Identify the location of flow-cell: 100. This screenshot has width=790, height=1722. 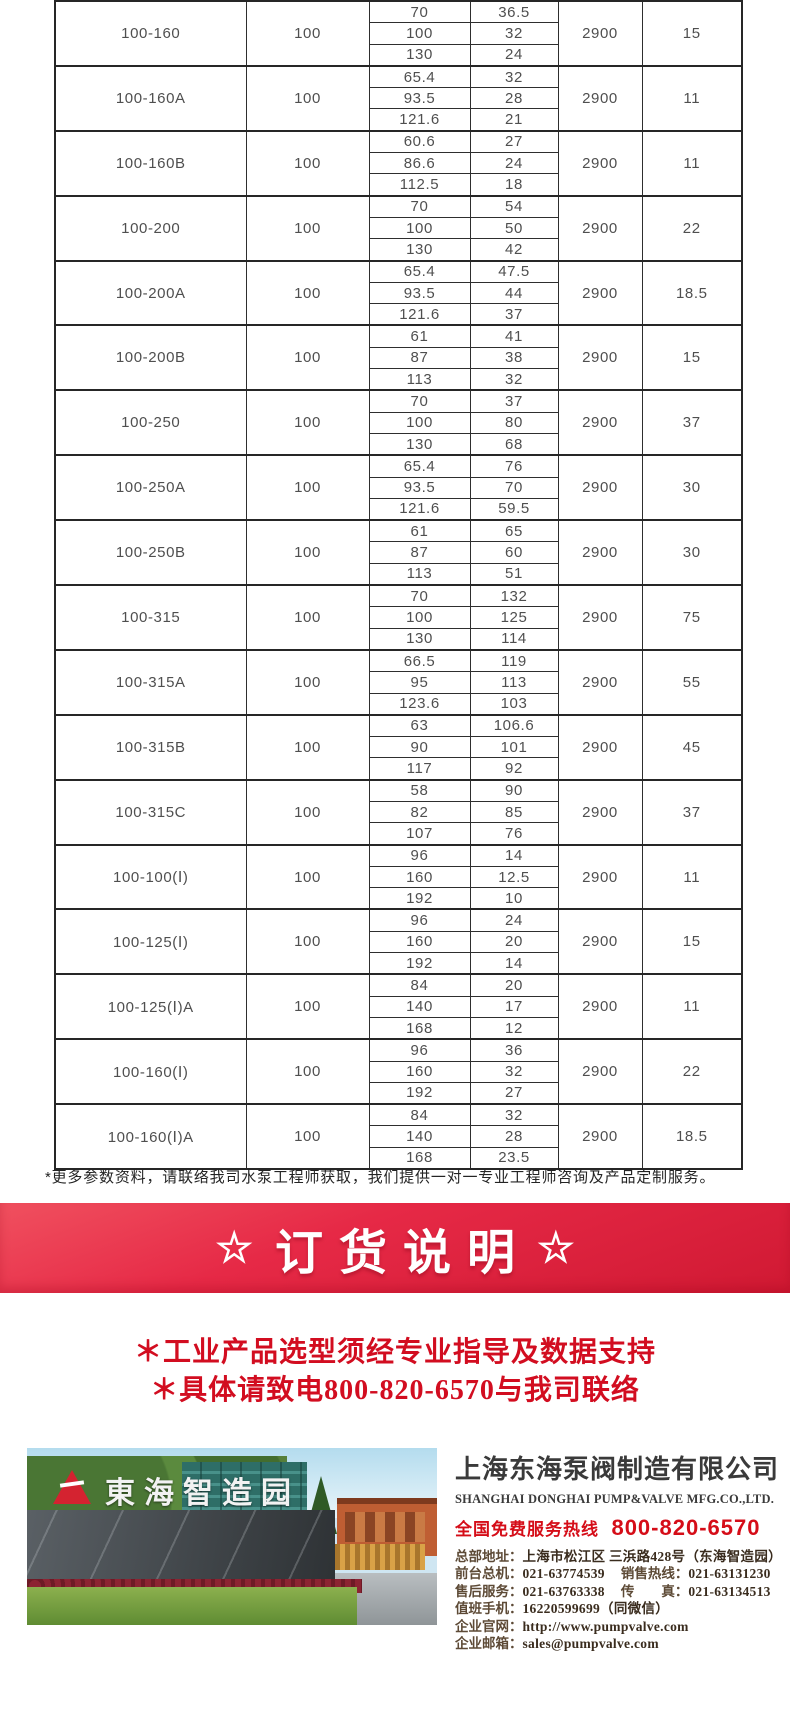
(419, 33).